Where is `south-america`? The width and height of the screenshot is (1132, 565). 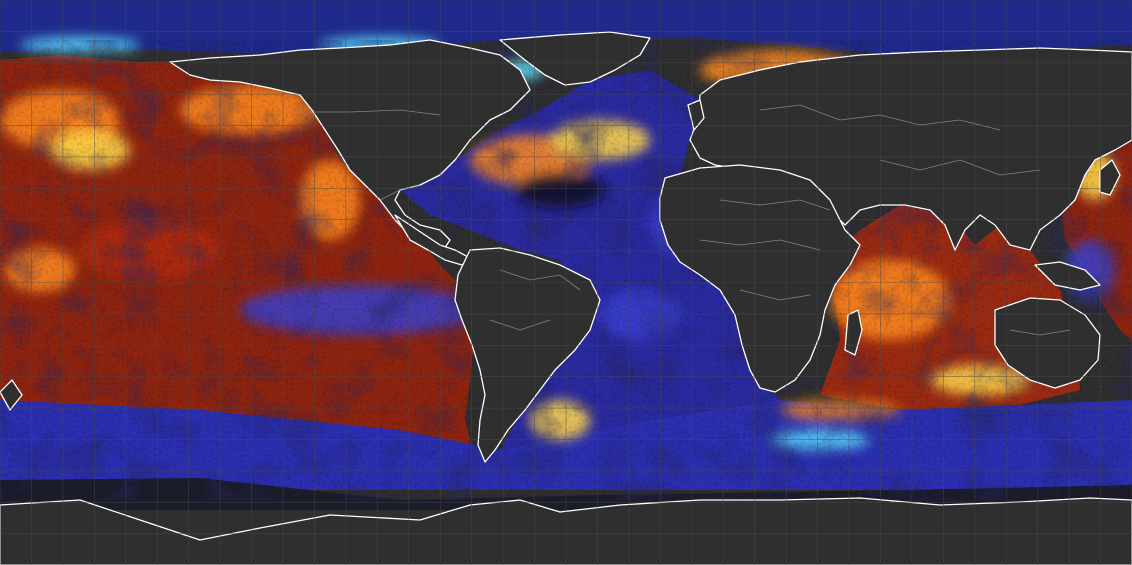 south-america is located at coordinates (527, 355).